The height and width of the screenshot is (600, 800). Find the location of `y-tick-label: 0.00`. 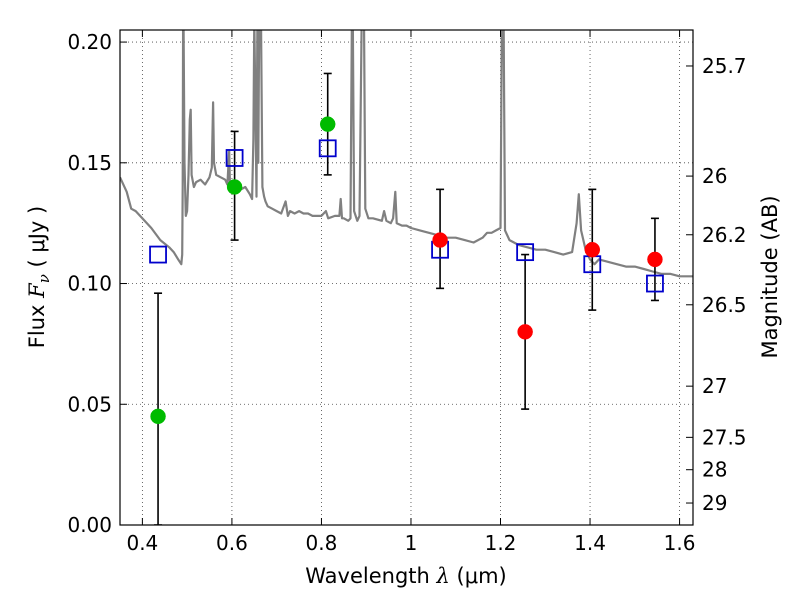

y-tick-label: 0.00 is located at coordinates (89, 525).